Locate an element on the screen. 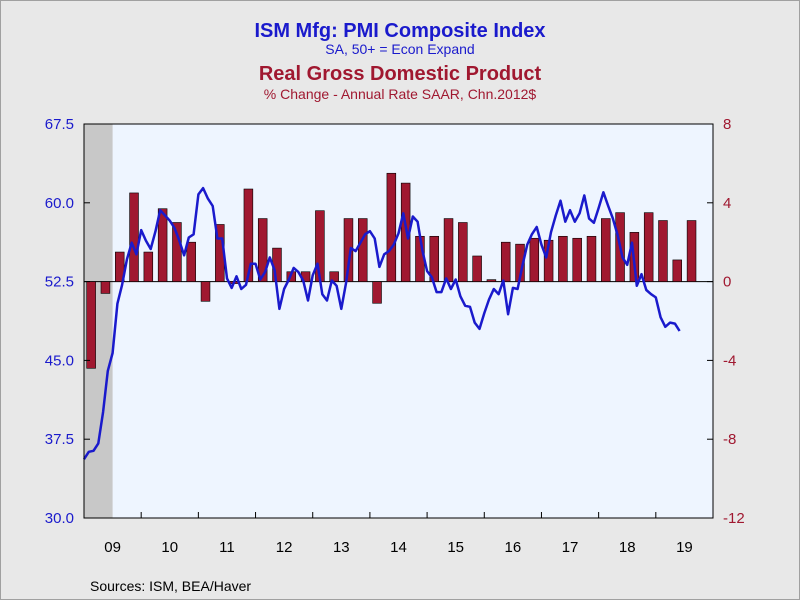  x-tick-label: 09 is located at coordinates (112, 547).